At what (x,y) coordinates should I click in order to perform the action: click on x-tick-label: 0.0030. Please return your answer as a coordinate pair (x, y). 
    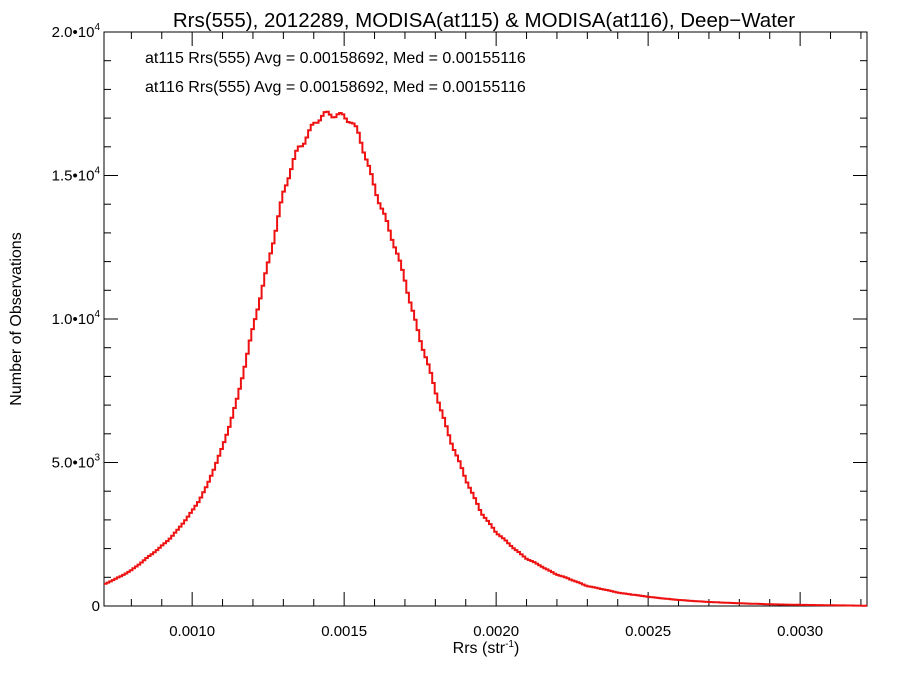
    Looking at the image, I should click on (800, 631).